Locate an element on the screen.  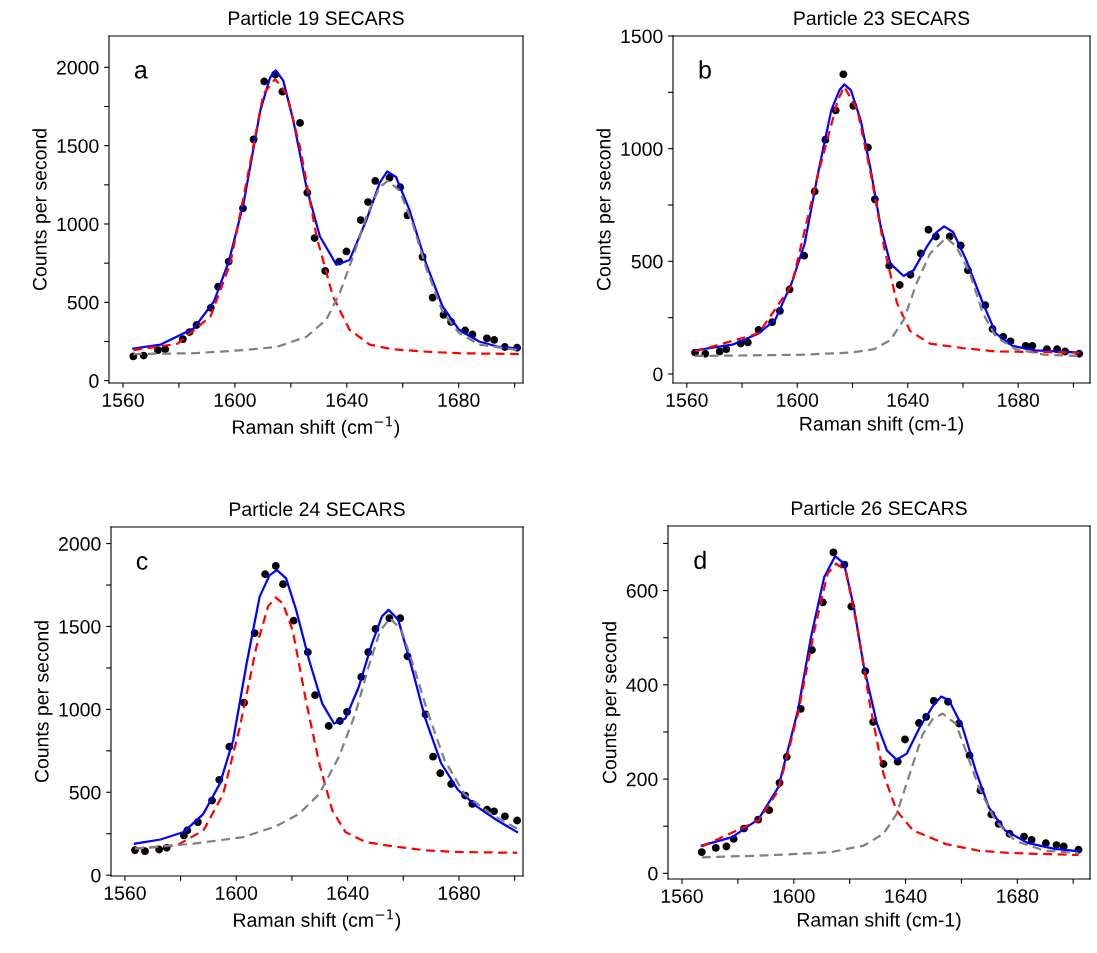
chart-title: Particle 24 SECARS is located at coordinates (317, 509).